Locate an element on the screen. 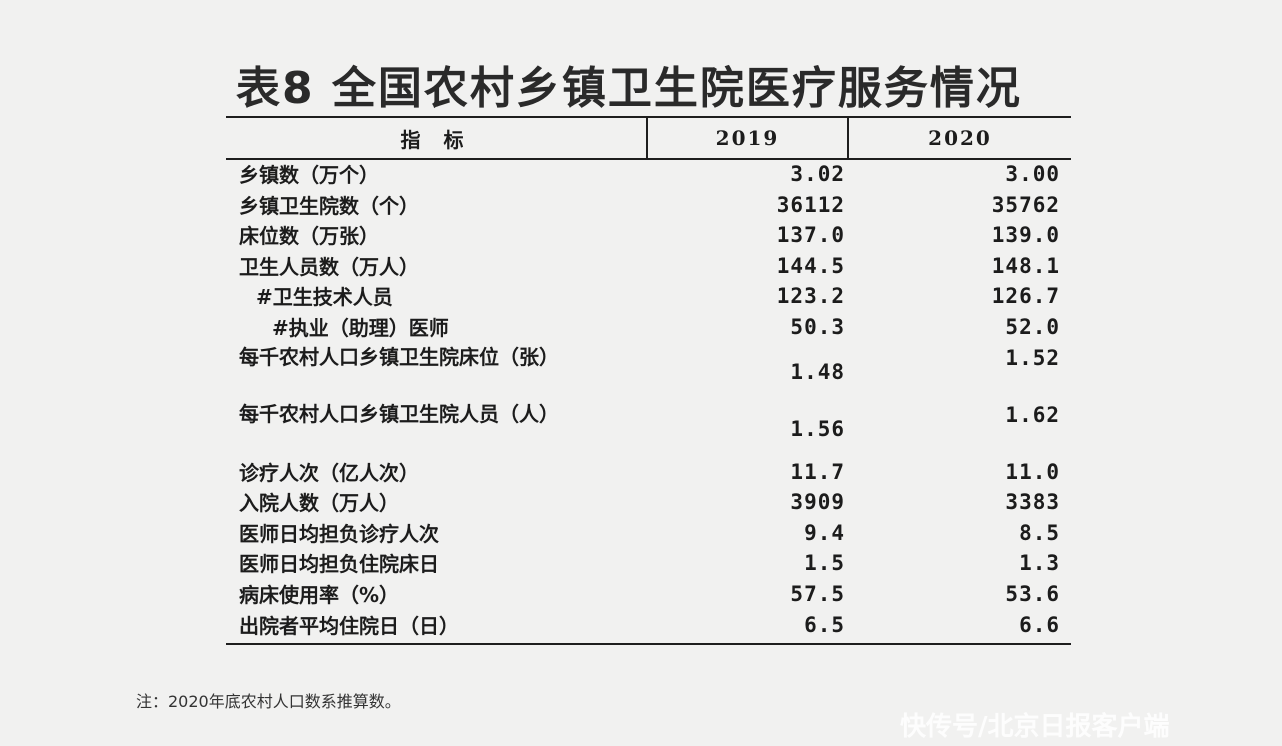  table-row: 每千农村人口乡镇卫生院床位（张） 1.48 1.52 is located at coordinates (648, 372).